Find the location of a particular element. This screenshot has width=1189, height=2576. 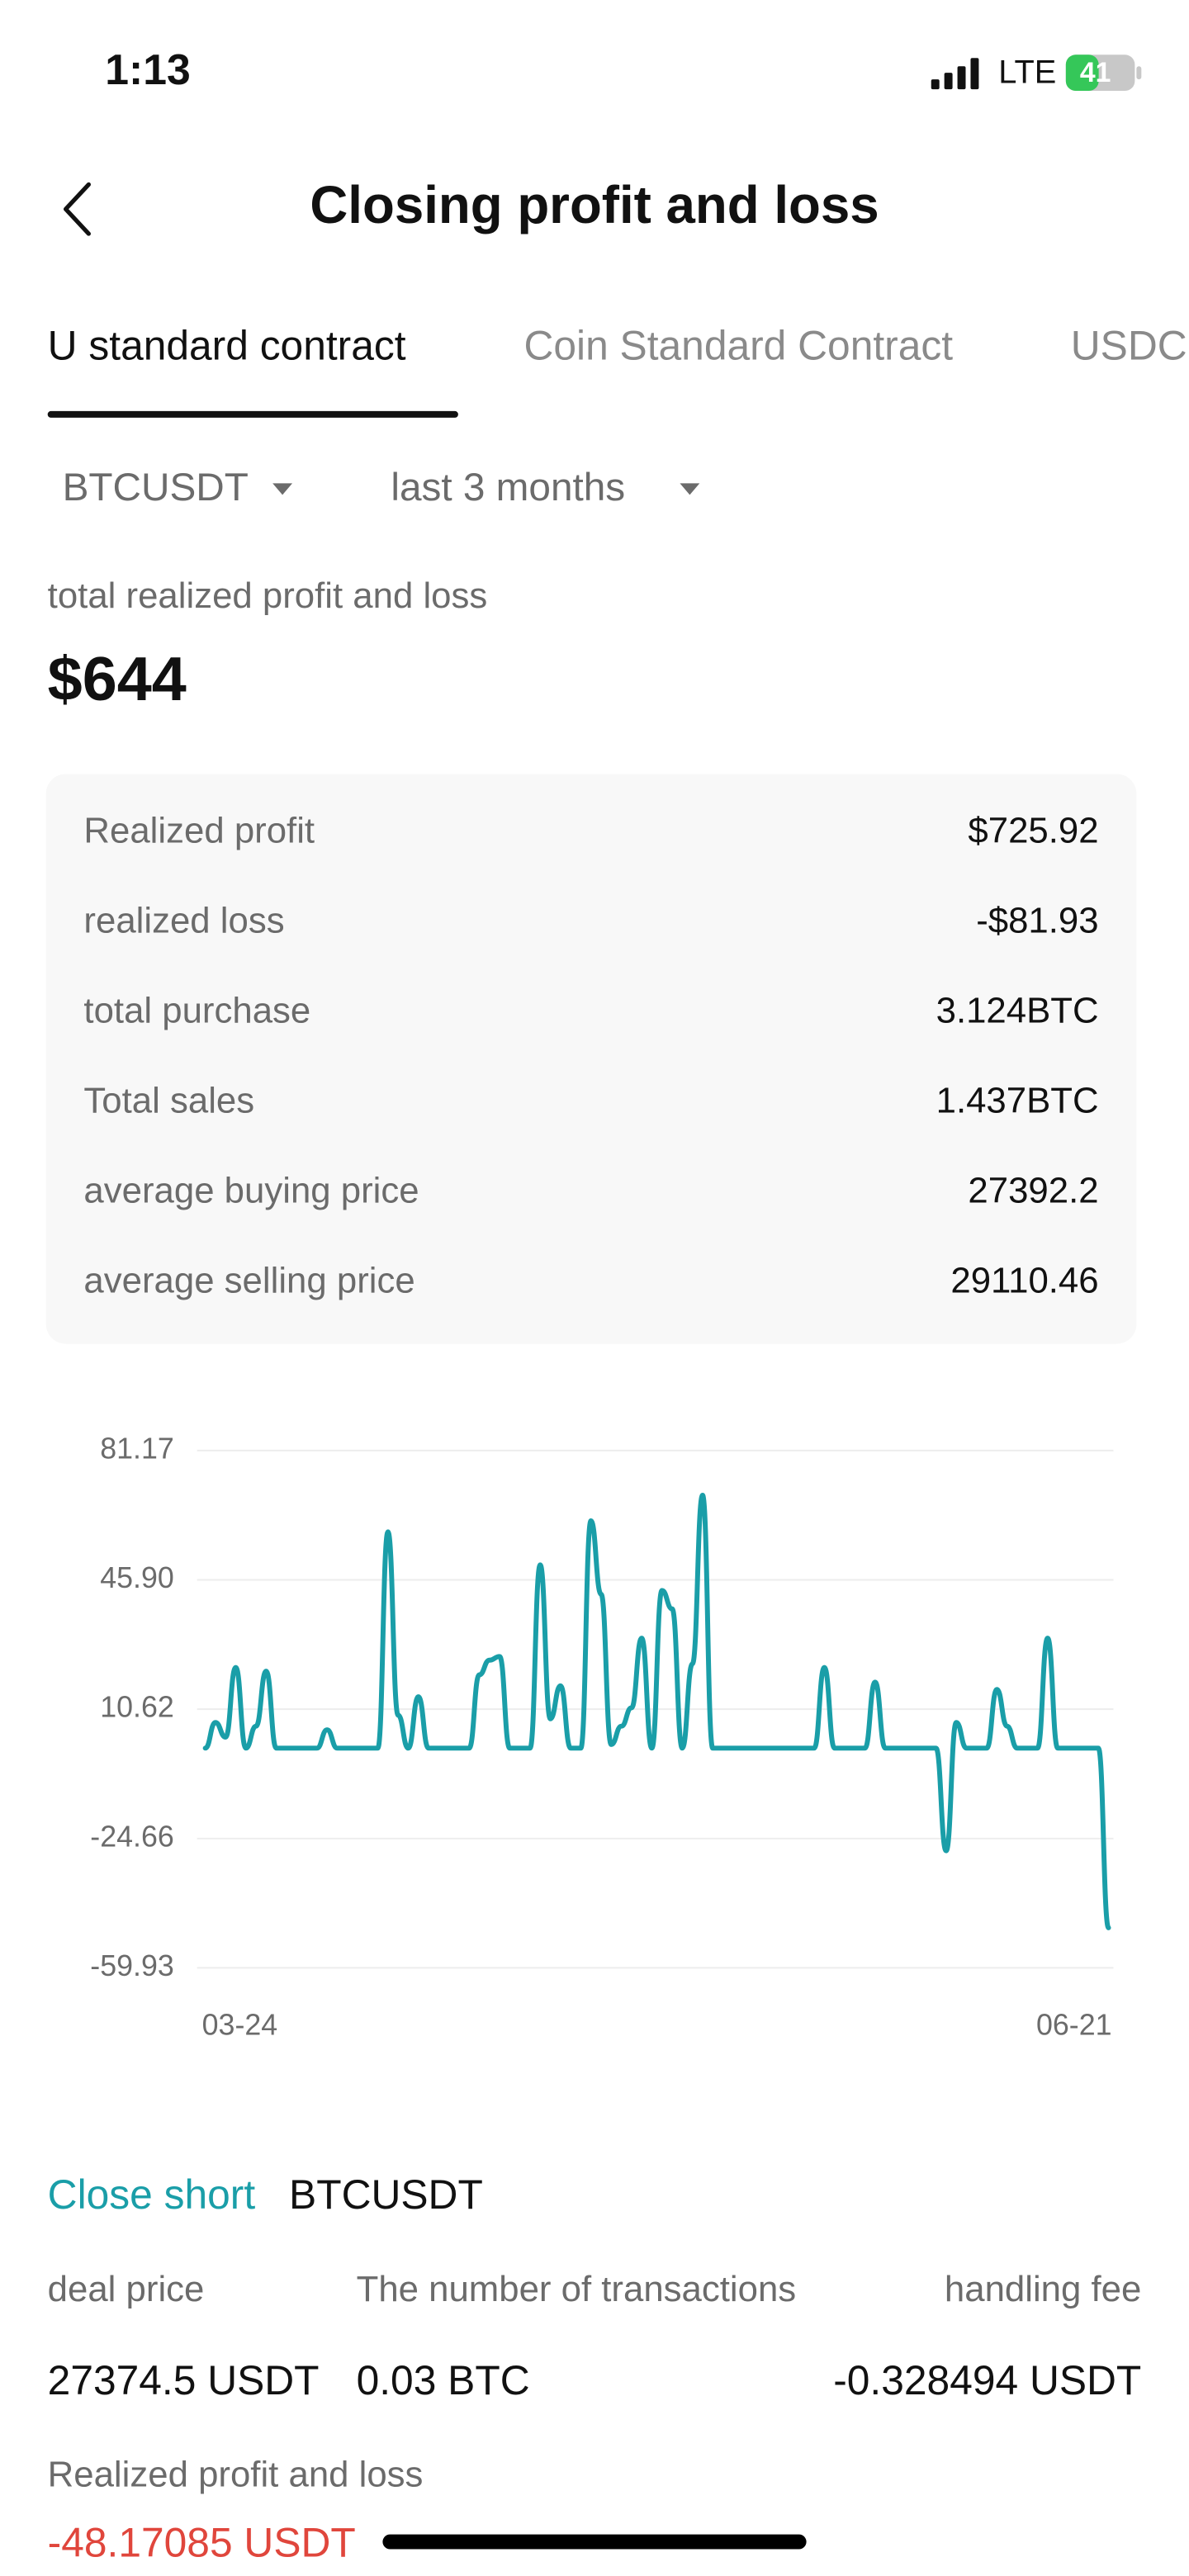

detail-label: total purchase is located at coordinates (196, 1011).